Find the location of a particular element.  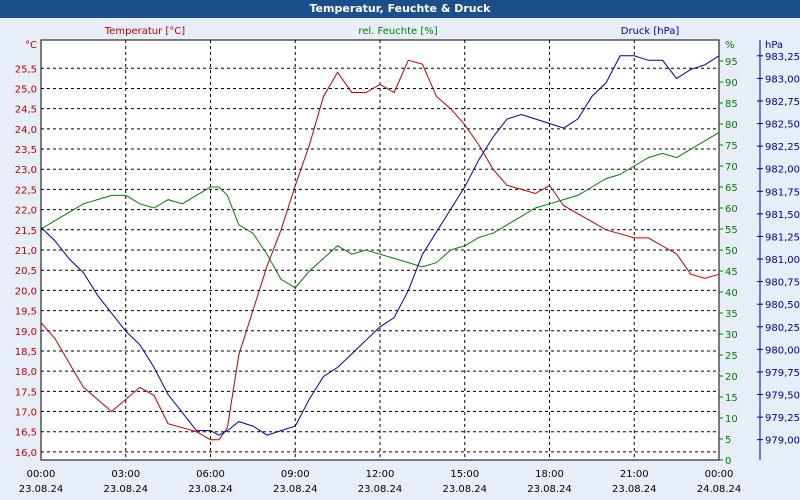

chart-title: Temperatur, Feuchte & Druck is located at coordinates (400, 8).